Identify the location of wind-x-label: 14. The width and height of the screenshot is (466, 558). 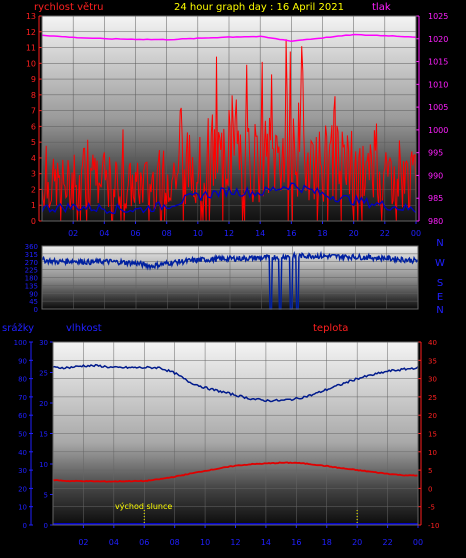
(260, 233).